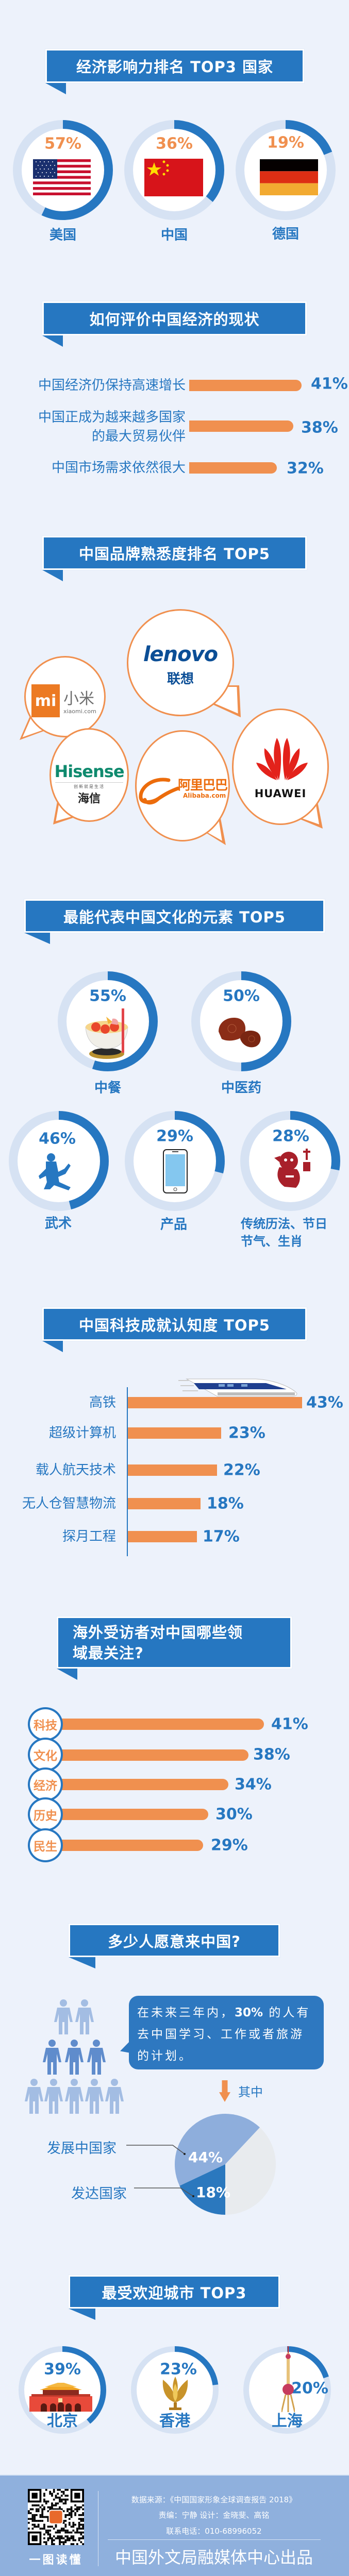  Describe the element at coordinates (213, 2557) in the screenshot. I see `producer: 中国外文局融媒体中心出品` at that location.